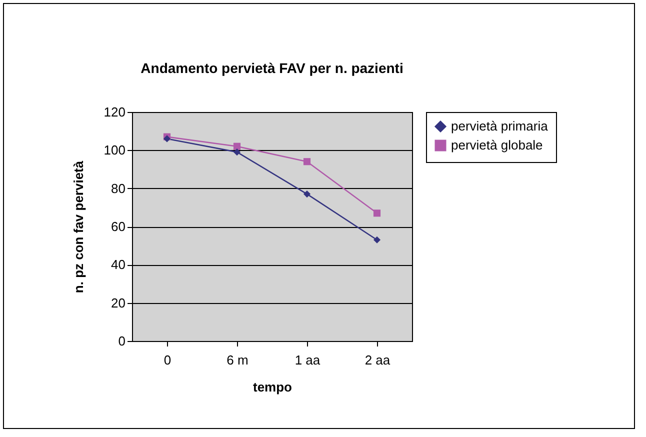 The image size is (646, 437). What do you see at coordinates (118, 264) in the screenshot?
I see `y-tick-label: 40` at bounding box center [118, 264].